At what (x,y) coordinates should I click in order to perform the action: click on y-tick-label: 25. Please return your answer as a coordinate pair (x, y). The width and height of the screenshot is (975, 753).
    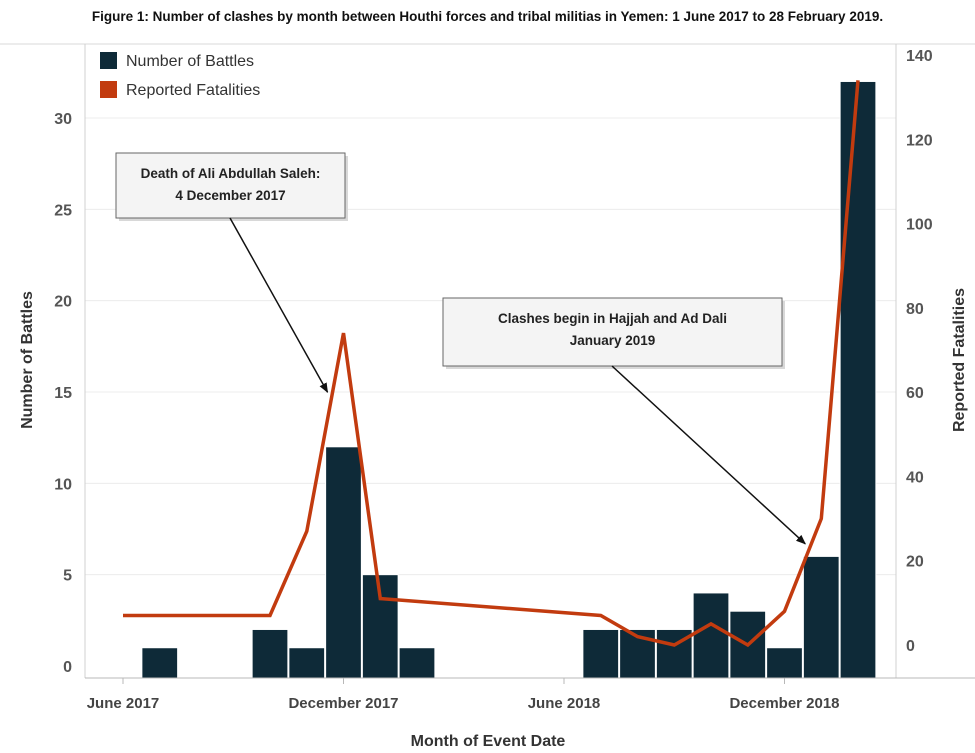
    Looking at the image, I should click on (63, 210).